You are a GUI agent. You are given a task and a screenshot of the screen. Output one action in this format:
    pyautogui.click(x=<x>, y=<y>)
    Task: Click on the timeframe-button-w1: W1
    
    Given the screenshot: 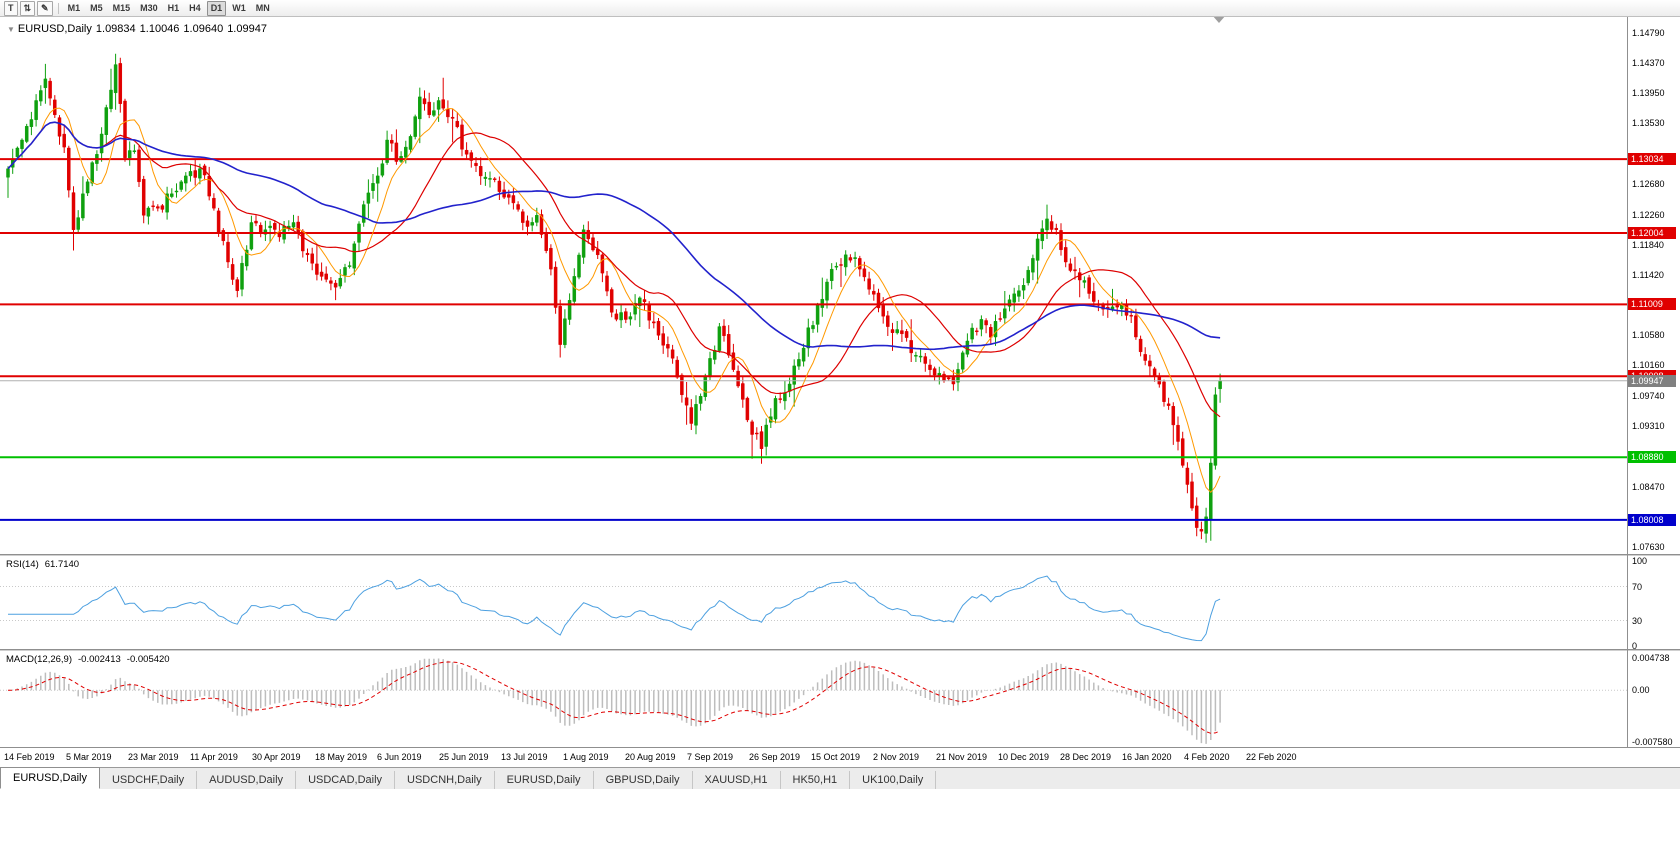 What is the action you would take?
    pyautogui.click(x=239, y=7)
    